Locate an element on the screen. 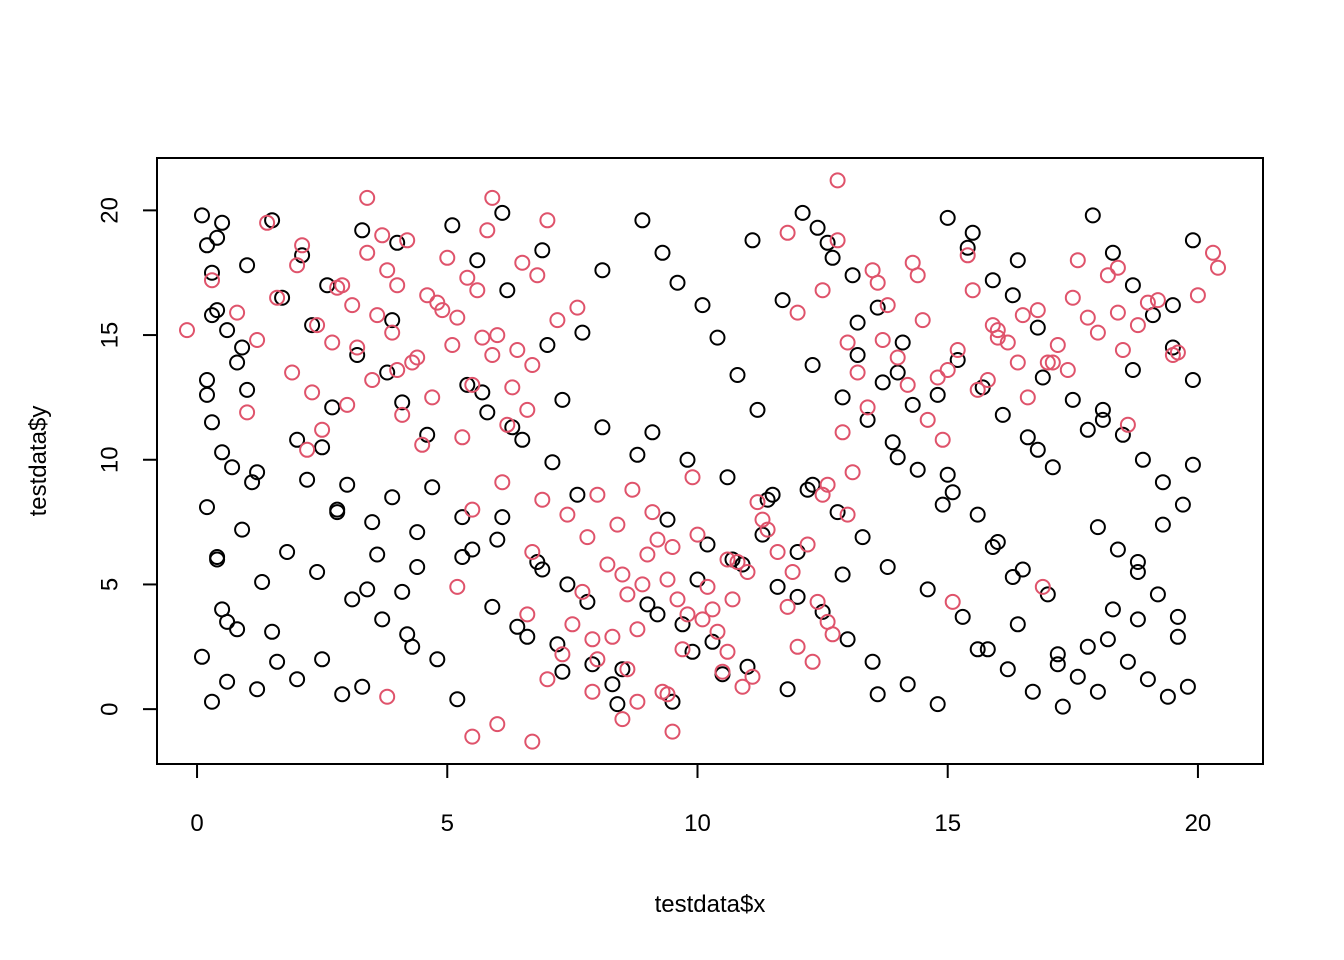 Image resolution: width=1344 pixels, height=960 pixels. y-tick-label: 0 is located at coordinates (110, 708).